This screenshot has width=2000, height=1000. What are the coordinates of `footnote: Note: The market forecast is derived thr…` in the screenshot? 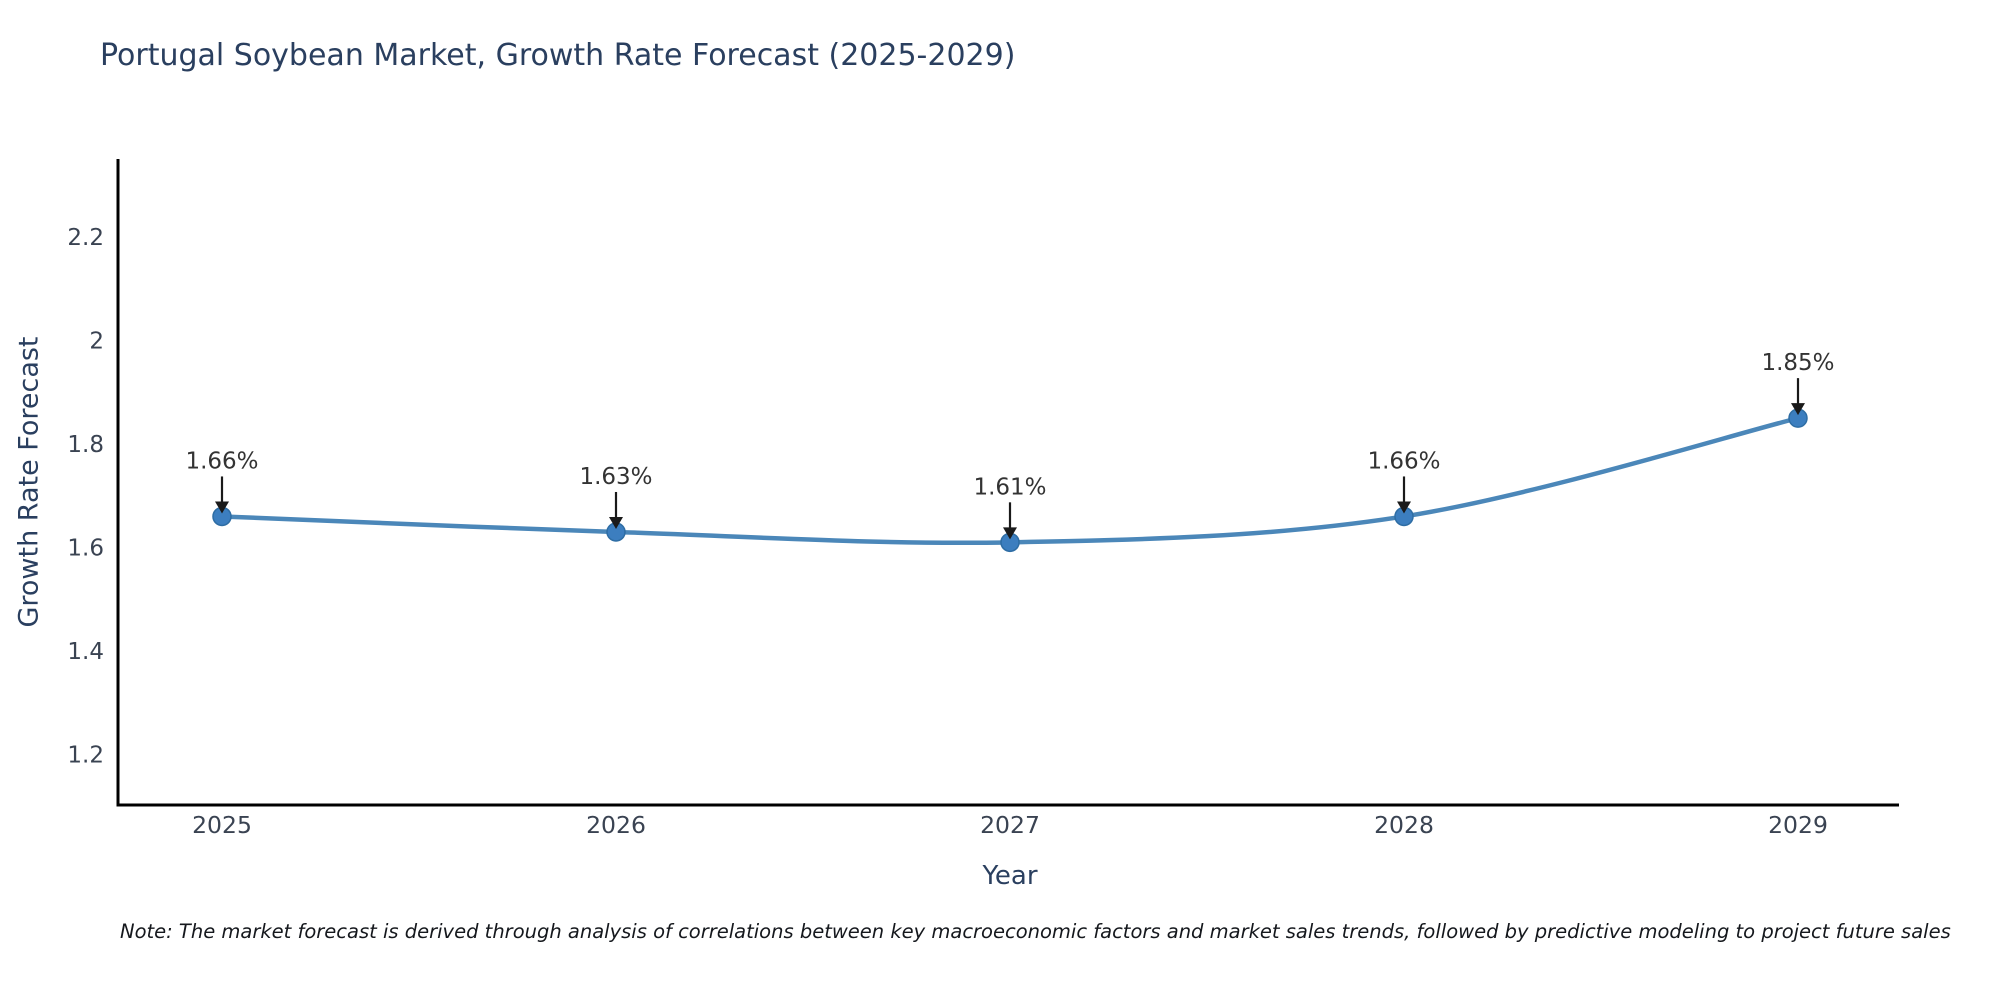 It's located at (1035, 931).